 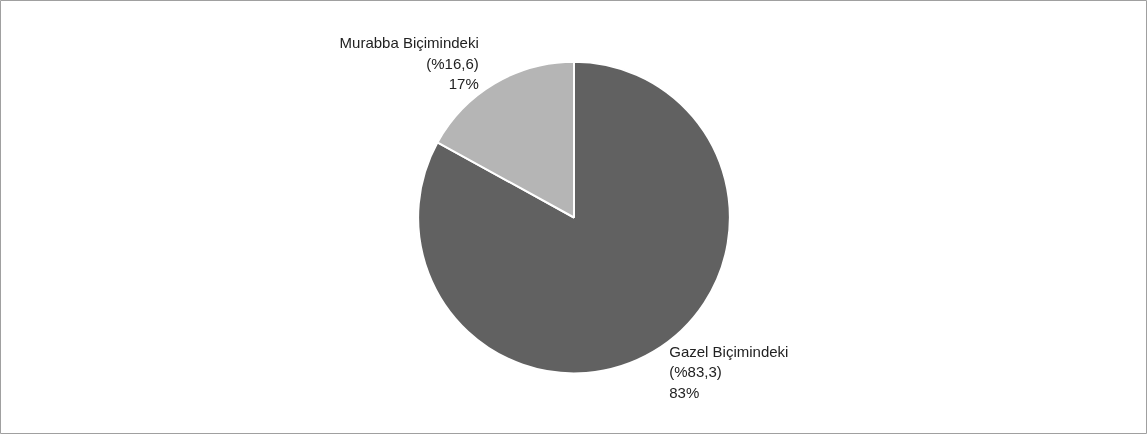 What do you see at coordinates (729, 362) in the screenshot?
I see `slice-label: Gazel Biçimindeki (%83,3)` at bounding box center [729, 362].